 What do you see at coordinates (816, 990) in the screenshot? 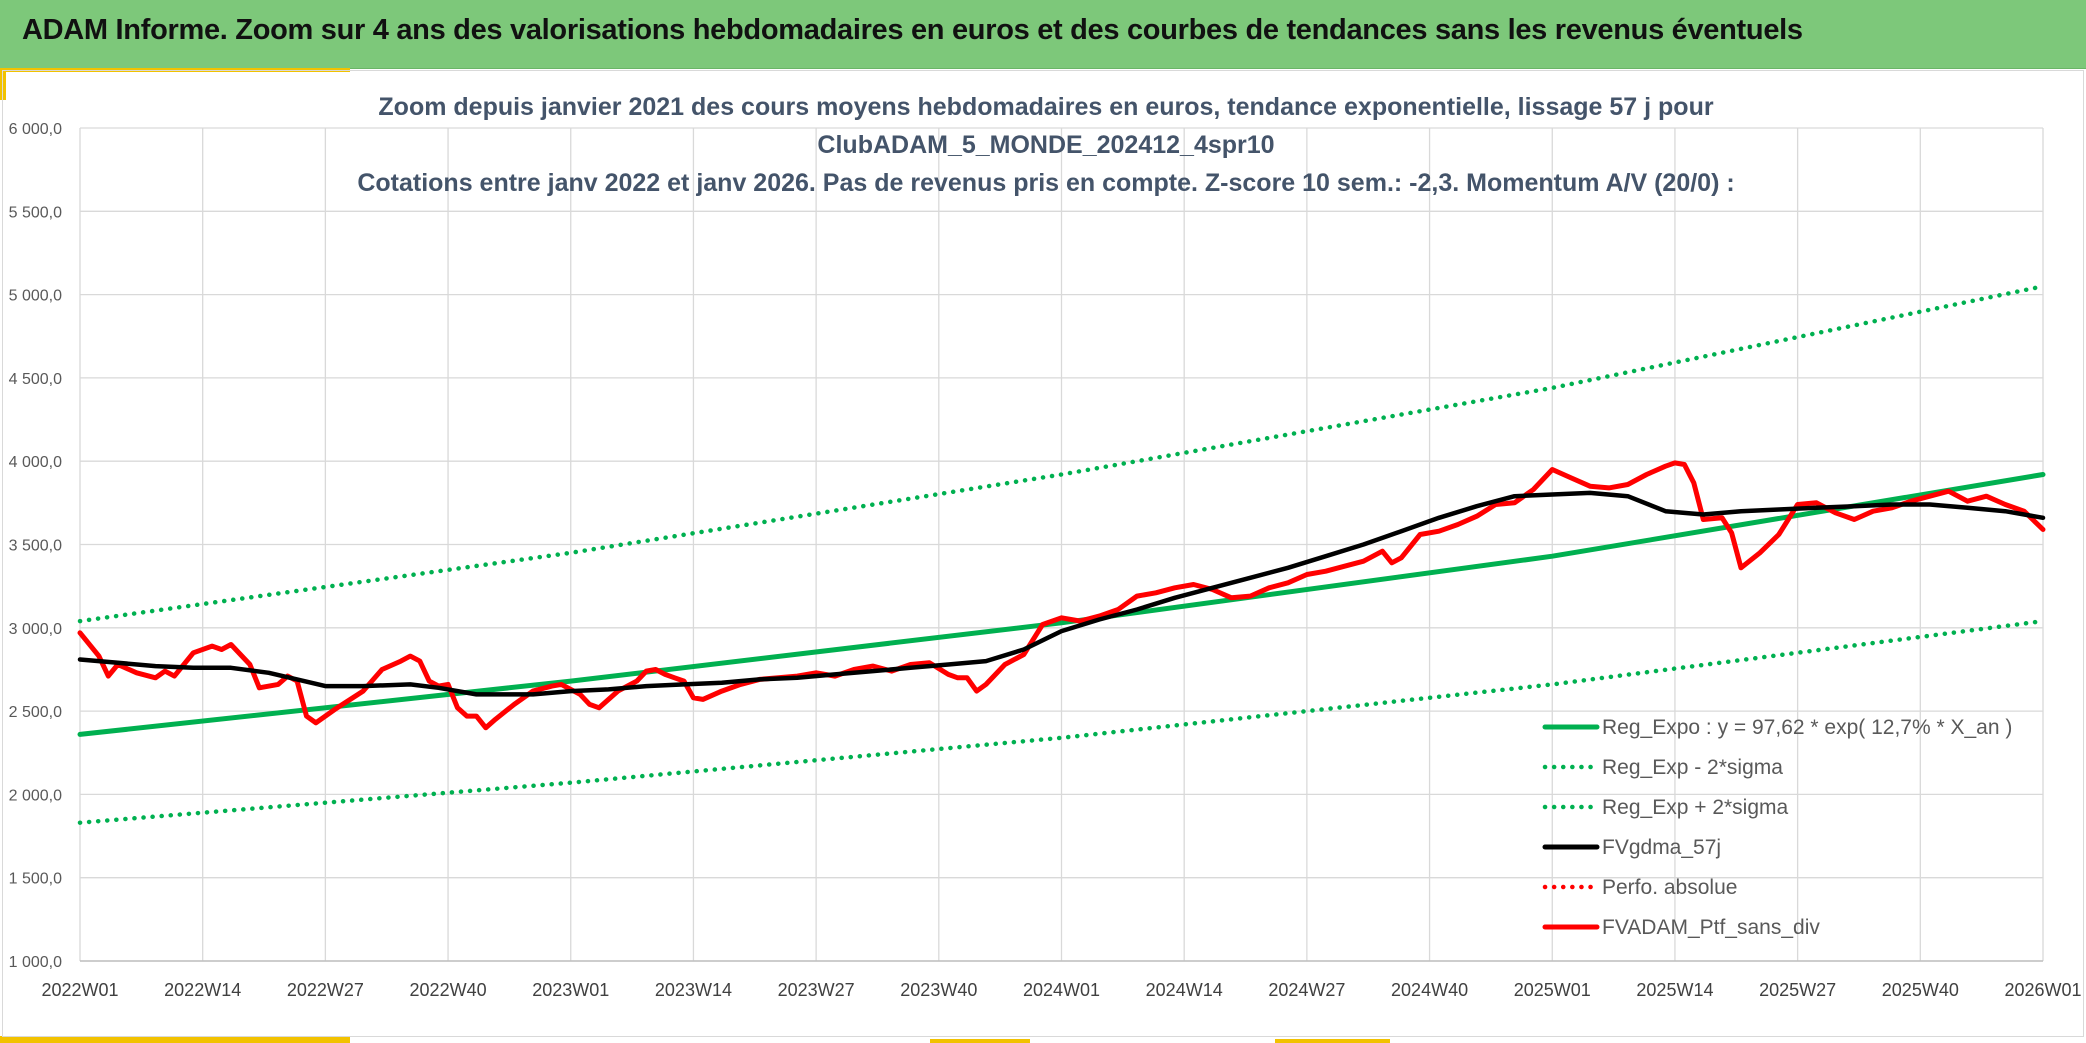
I see `x-tick-label: 2023W27` at bounding box center [816, 990].